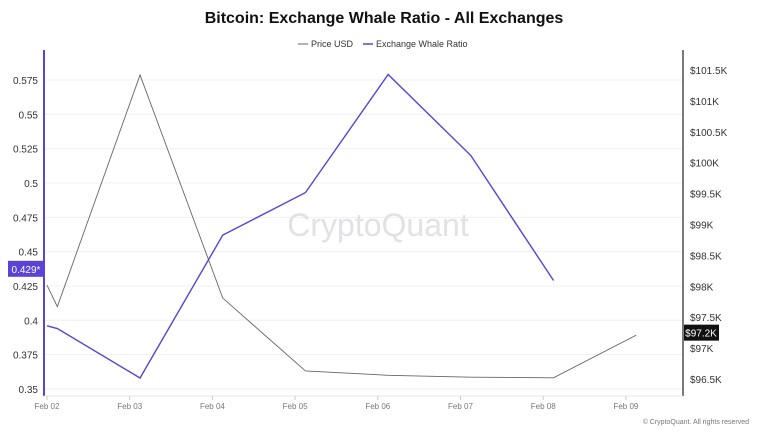 The image size is (768, 432). Describe the element at coordinates (709, 71) in the screenshot. I see `right-tick-label: $101.5K` at that location.